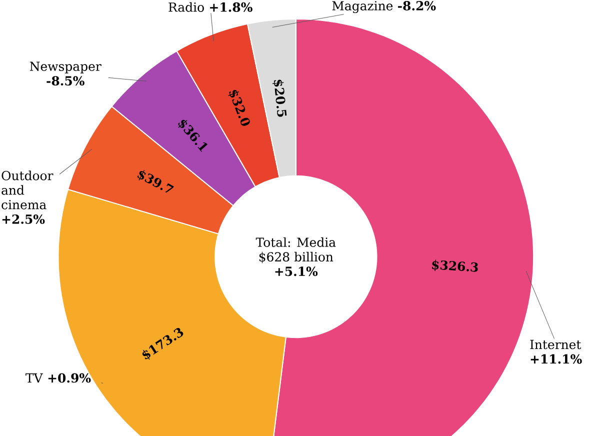 This screenshot has width=591, height=436. Describe the element at coordinates (28, 197) in the screenshot. I see `slice-label: Outdoor and cinema +2.5%` at that location.